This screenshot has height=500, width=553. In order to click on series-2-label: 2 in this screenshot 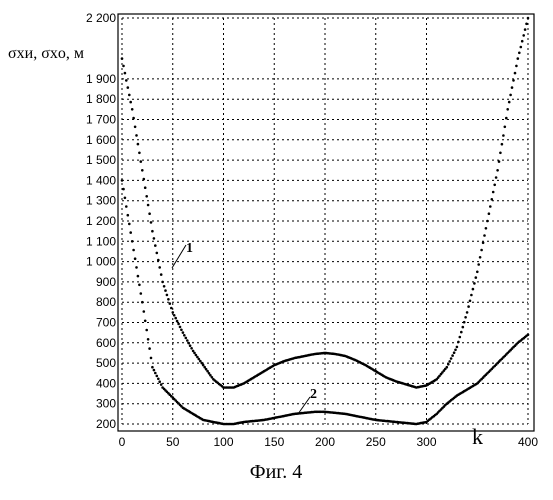, I will do `click(313, 394)`.